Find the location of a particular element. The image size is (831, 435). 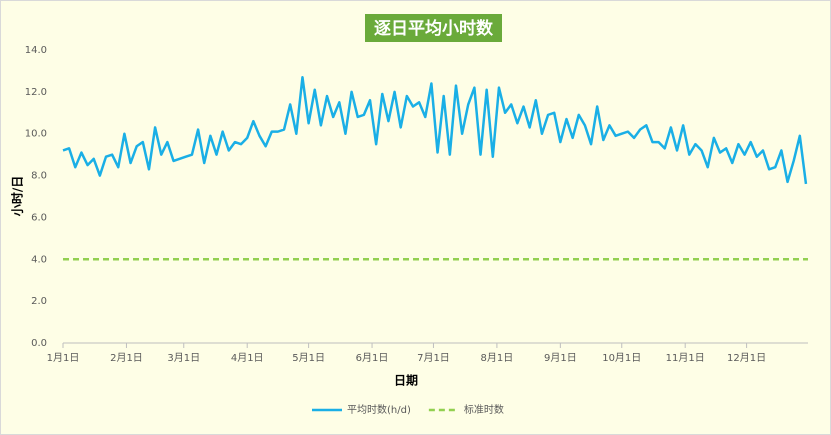

y-axis-label: 小时/日 is located at coordinates (17, 196).